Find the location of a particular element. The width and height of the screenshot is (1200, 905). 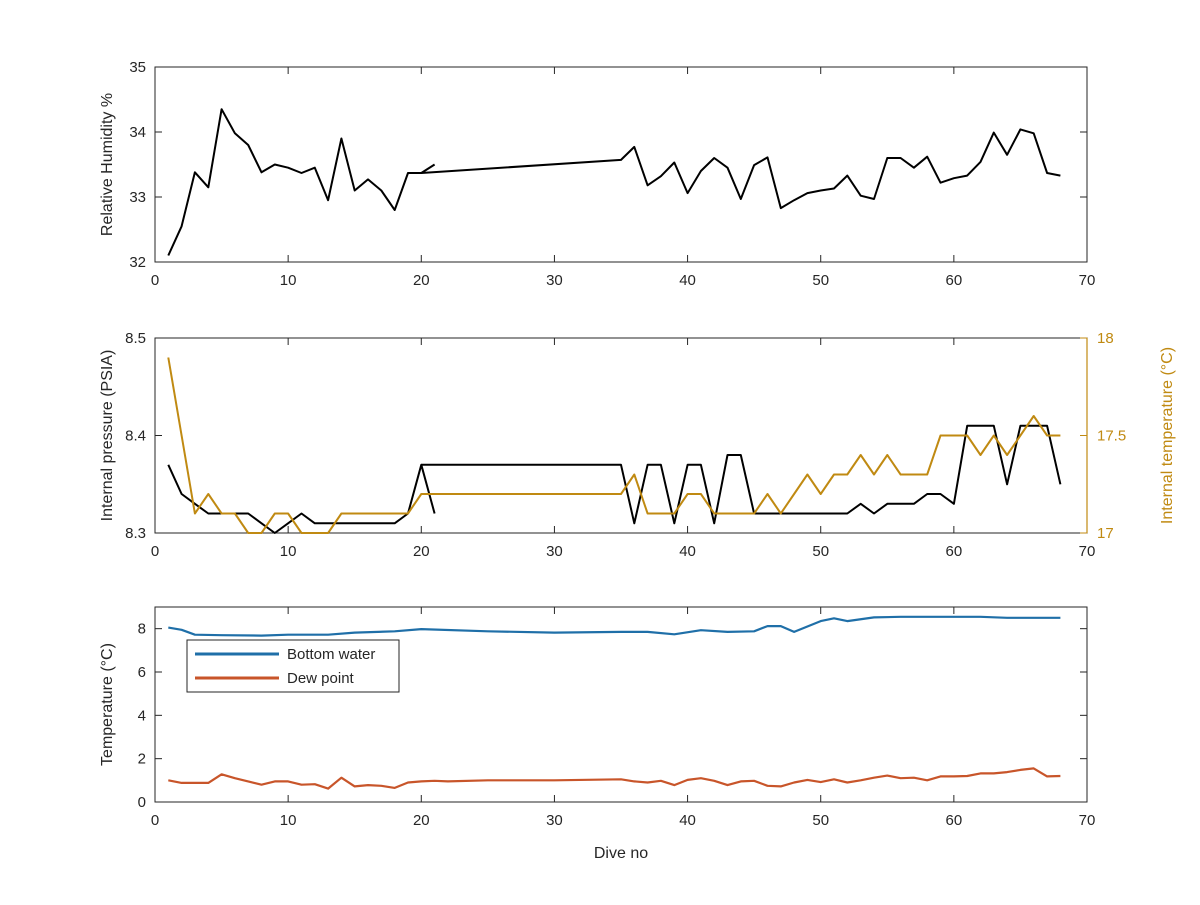

y-axis-label: Temperature (°C) is located at coordinates (107, 704).